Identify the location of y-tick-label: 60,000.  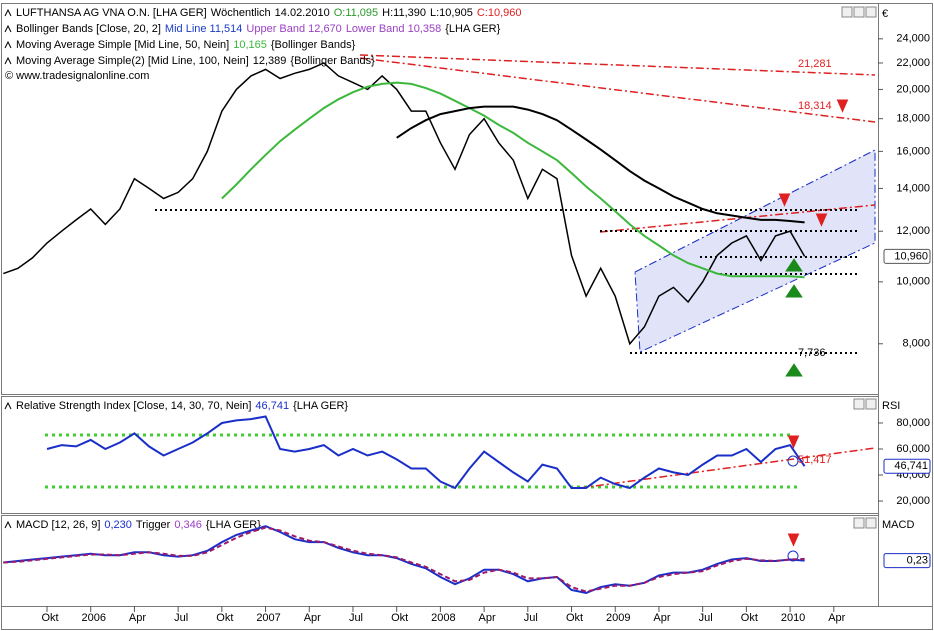
(913, 449).